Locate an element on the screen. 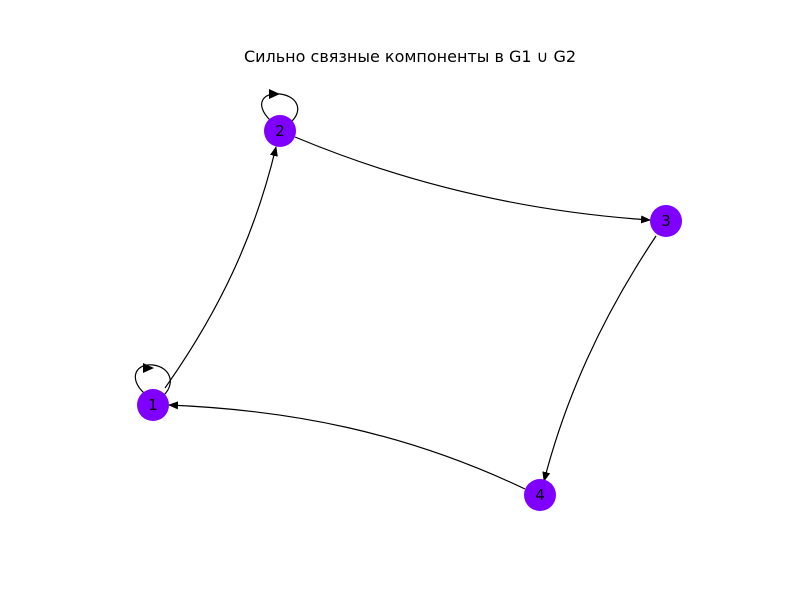 The image size is (800, 600). node-4: 4 is located at coordinates (540, 495).